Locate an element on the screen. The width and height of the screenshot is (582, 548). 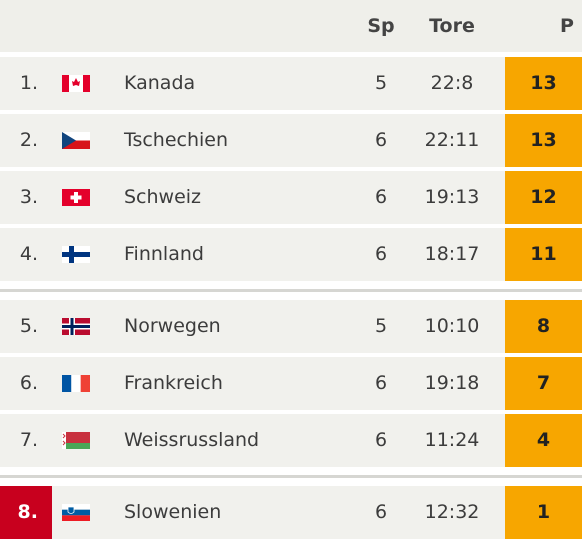
rank: 5. is located at coordinates (28, 326).